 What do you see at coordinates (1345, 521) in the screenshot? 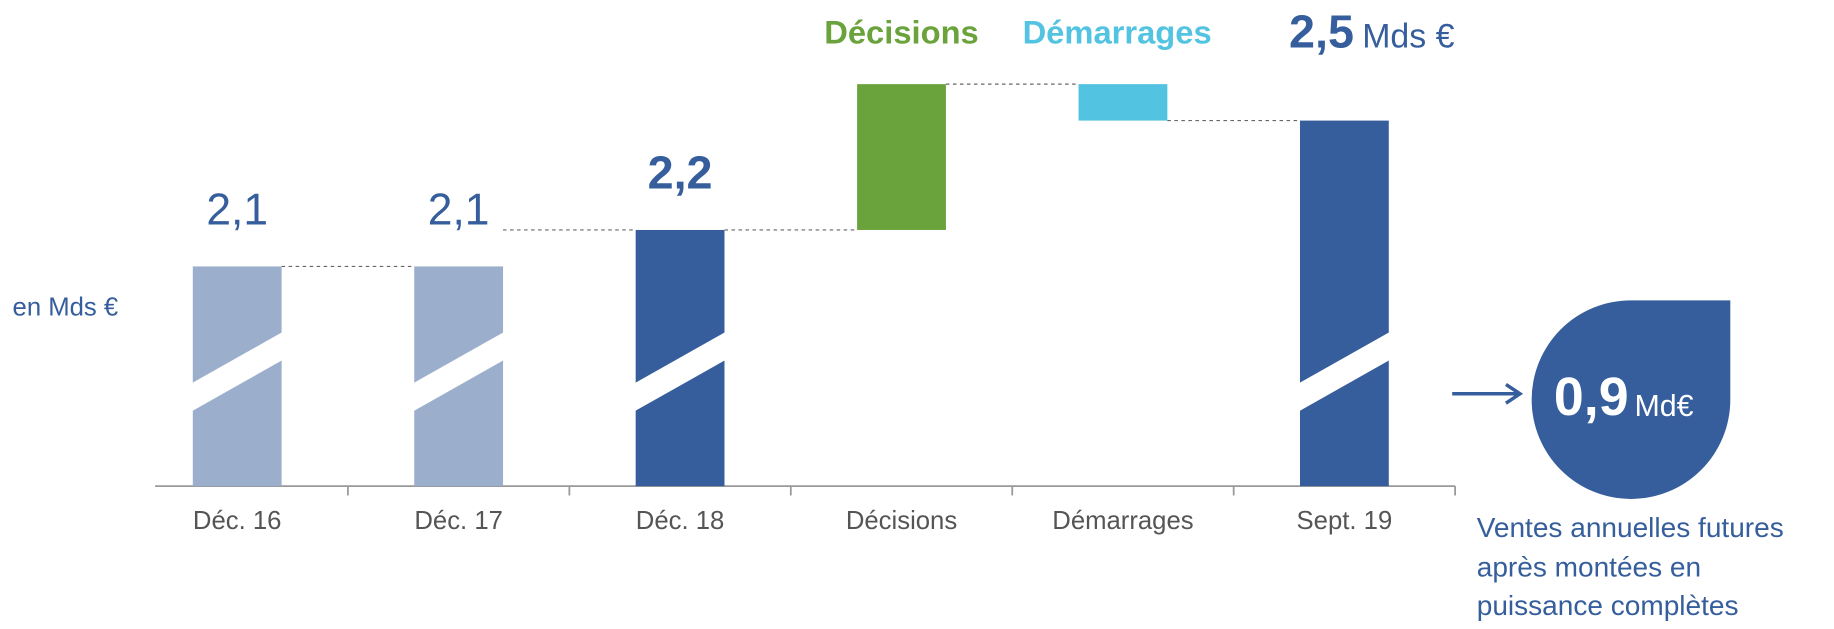
I see `x-tick-label: Sept. 19` at bounding box center [1345, 521].